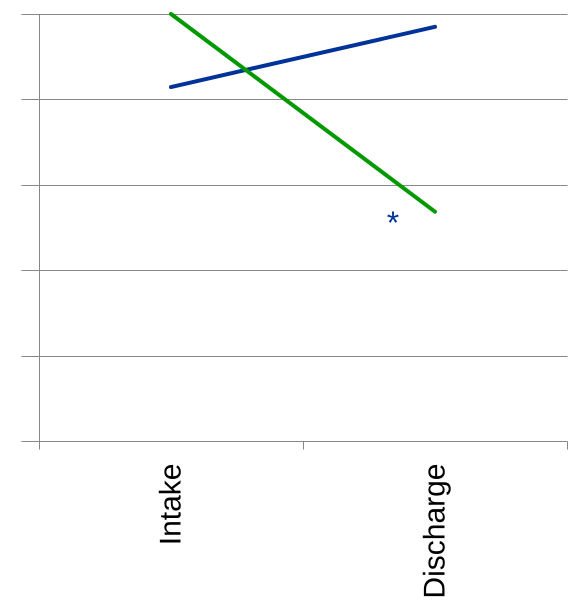  What do you see at coordinates (393, 222) in the screenshot?
I see `annotation: *` at bounding box center [393, 222].